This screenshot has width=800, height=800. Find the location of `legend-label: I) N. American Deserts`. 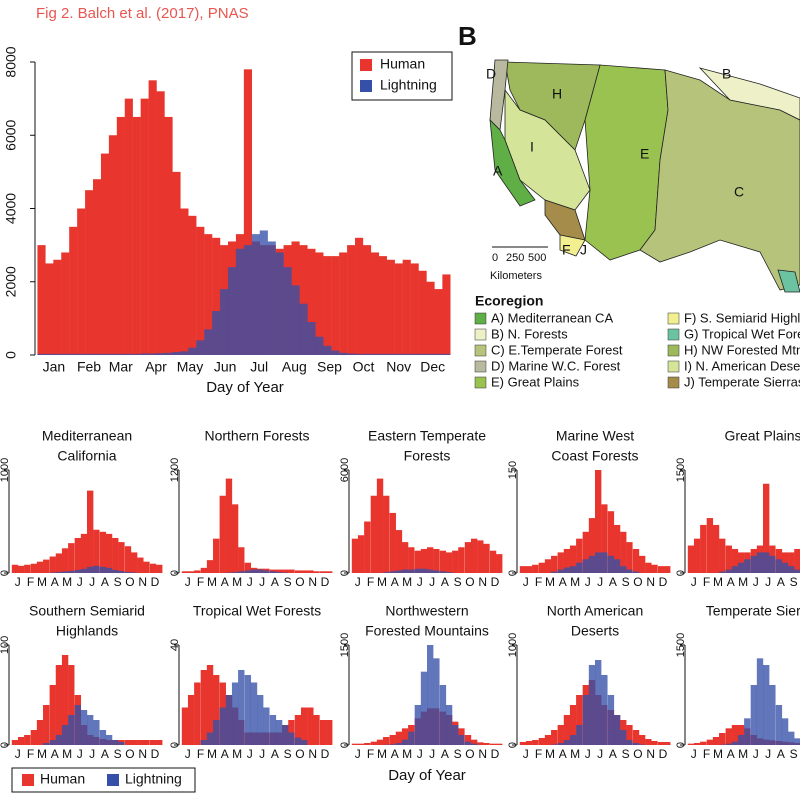

legend-label: I) N. American Deserts is located at coordinates (742, 365).